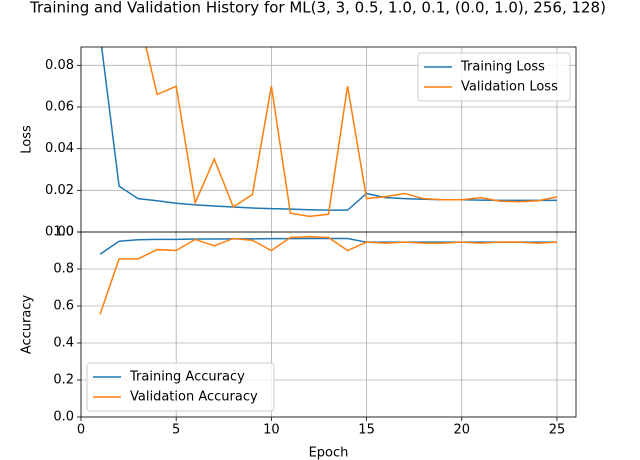  What do you see at coordinates (63, 306) in the screenshot?
I see `y-tick-label: 0.6` at bounding box center [63, 306].